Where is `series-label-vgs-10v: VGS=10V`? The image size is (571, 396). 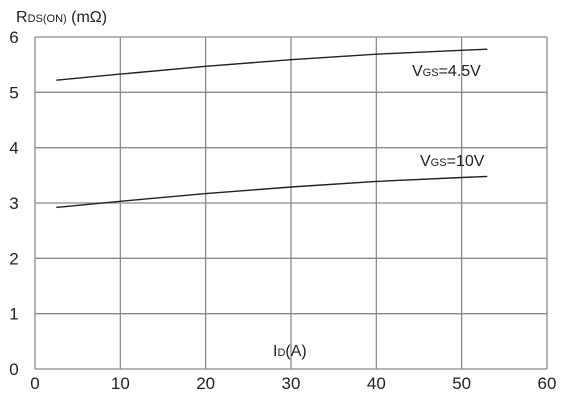
series-label-vgs-10v: VGS=10V is located at coordinates (452, 161).